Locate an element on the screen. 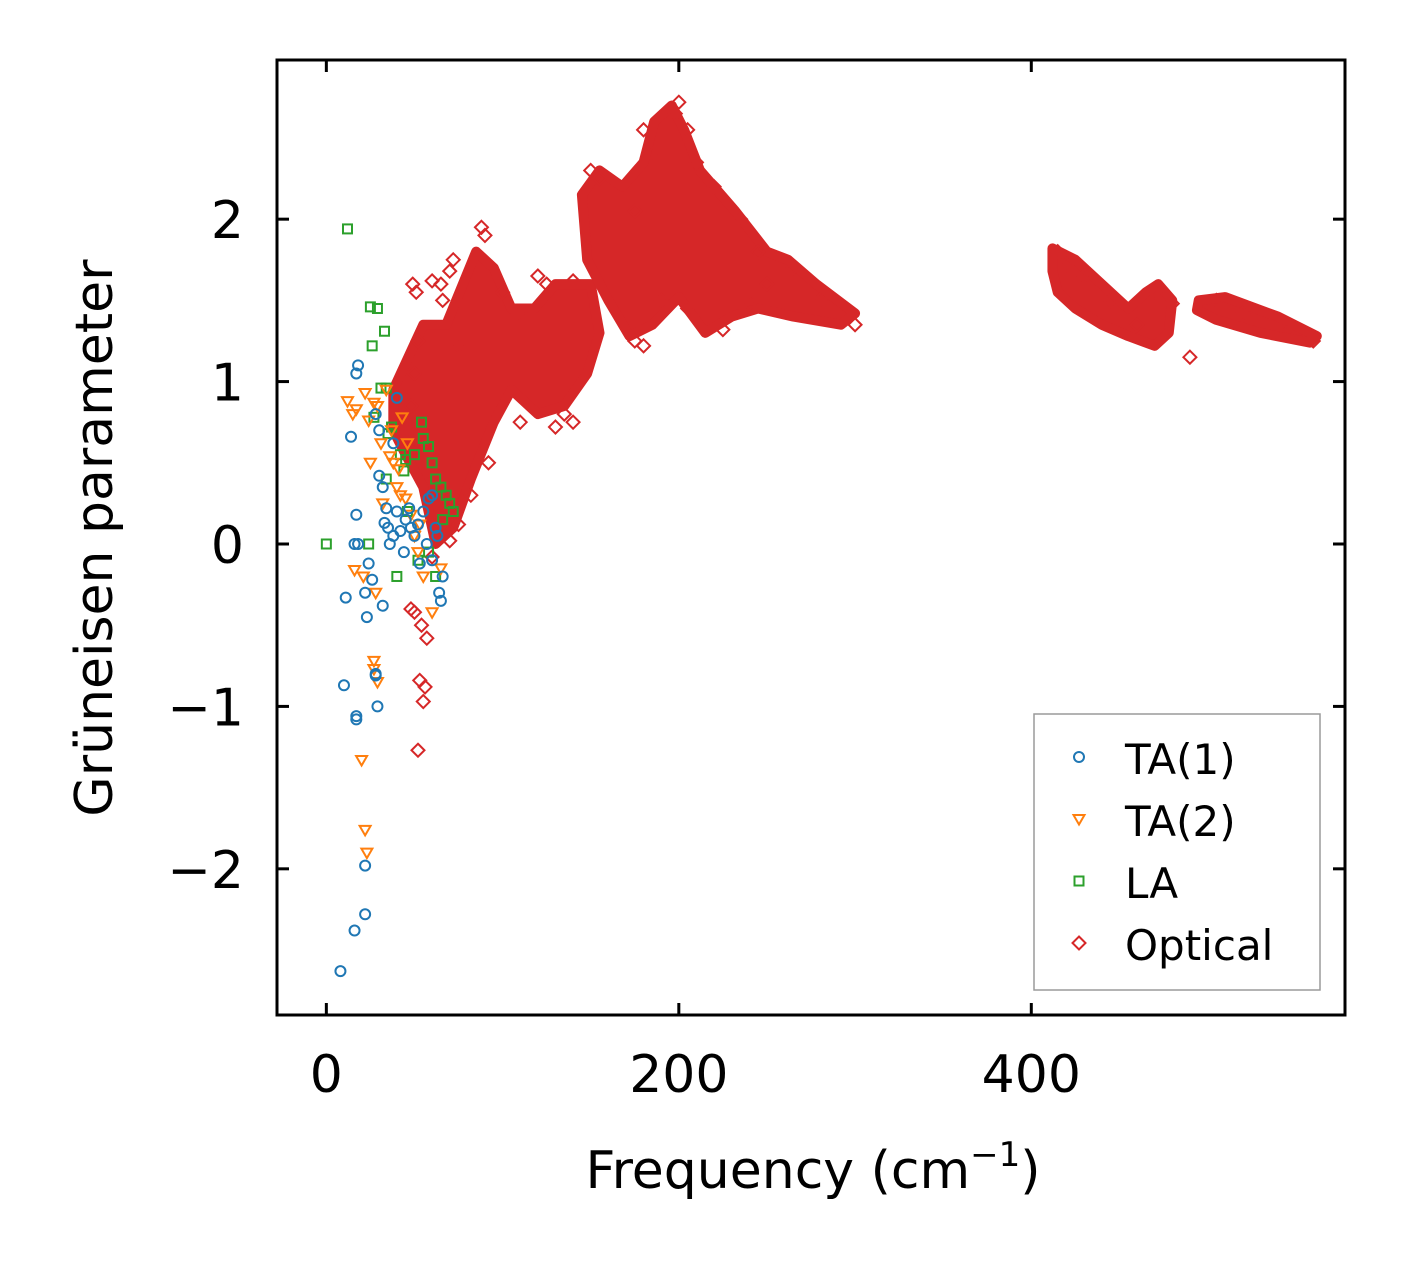 This screenshot has height=1264, width=1406. legend-label-la: LA is located at coordinates (1151, 883).